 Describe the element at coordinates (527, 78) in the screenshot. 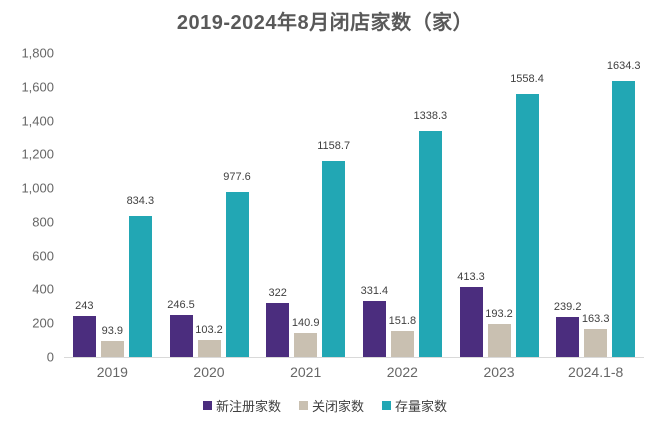

I see `data-label: 1558.4` at that location.